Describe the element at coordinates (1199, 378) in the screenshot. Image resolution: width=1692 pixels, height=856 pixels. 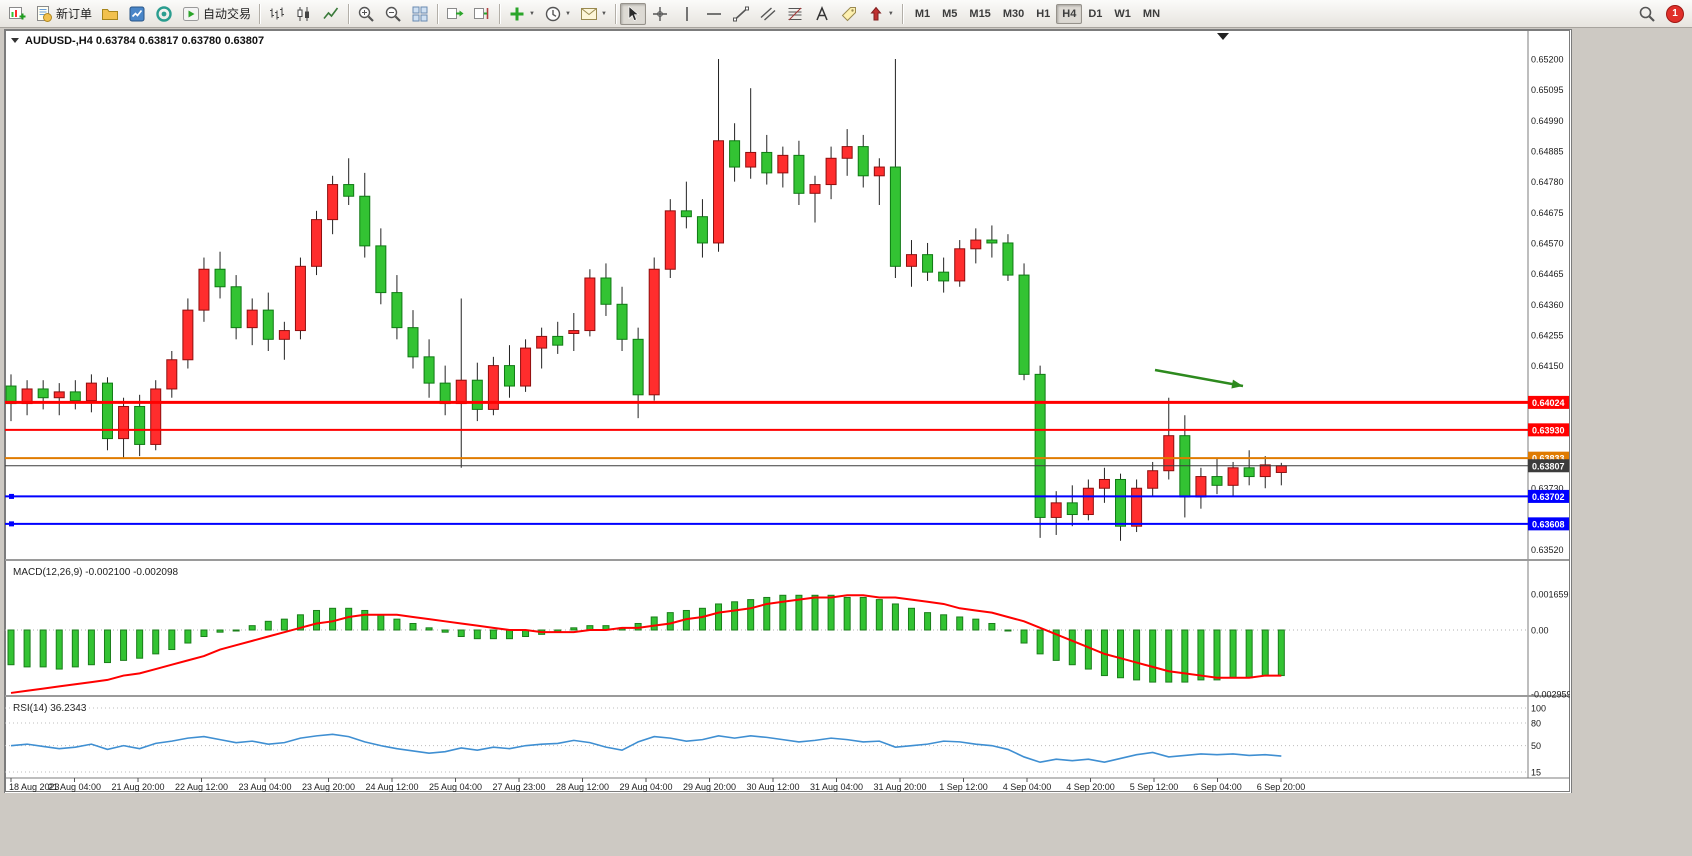
I see `arrow-annotation` at that location.